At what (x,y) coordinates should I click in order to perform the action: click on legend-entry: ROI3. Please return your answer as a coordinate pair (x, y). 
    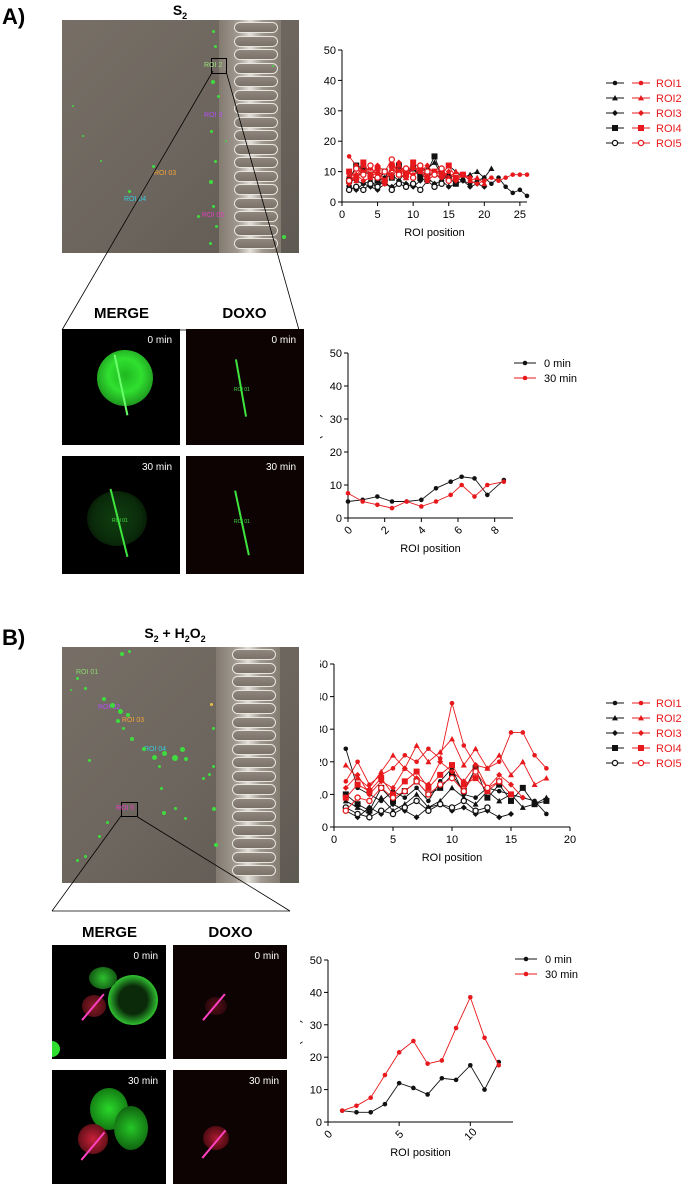
    Looking at the image, I should click on (644, 734).